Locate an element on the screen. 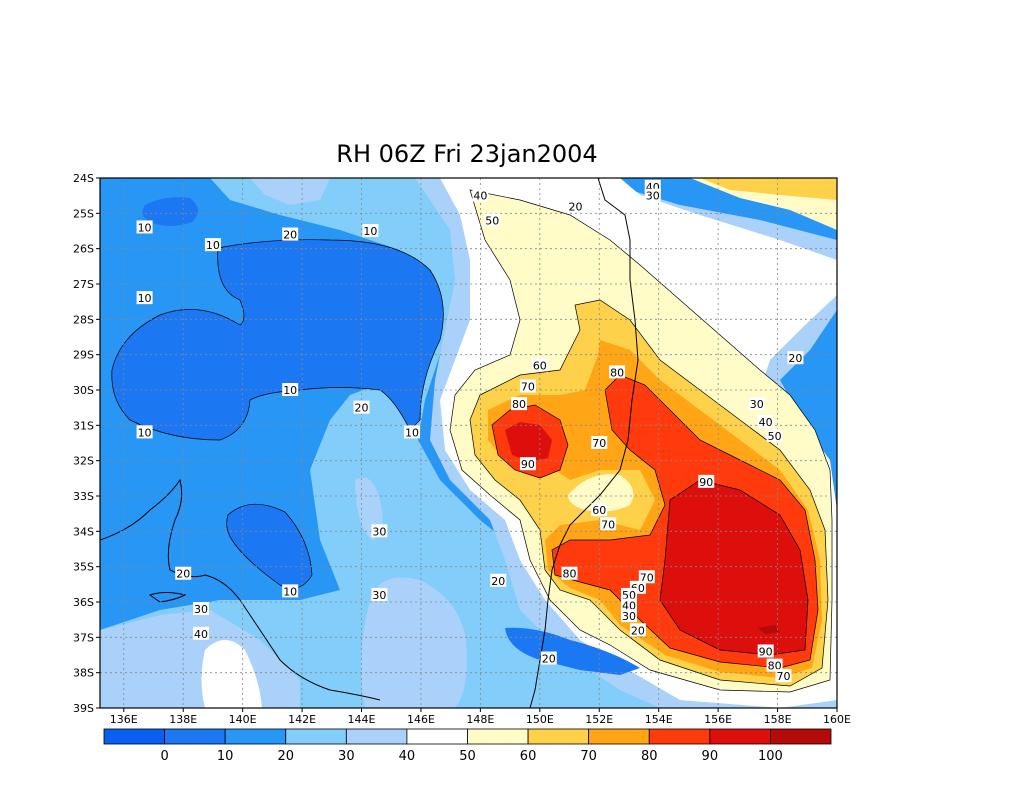  contour-label-text: 70 is located at coordinates (599, 443).